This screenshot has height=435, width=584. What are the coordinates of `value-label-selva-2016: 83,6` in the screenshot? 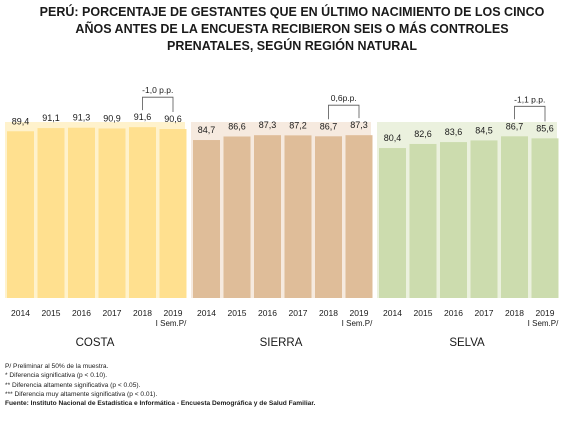 It's located at (454, 132).